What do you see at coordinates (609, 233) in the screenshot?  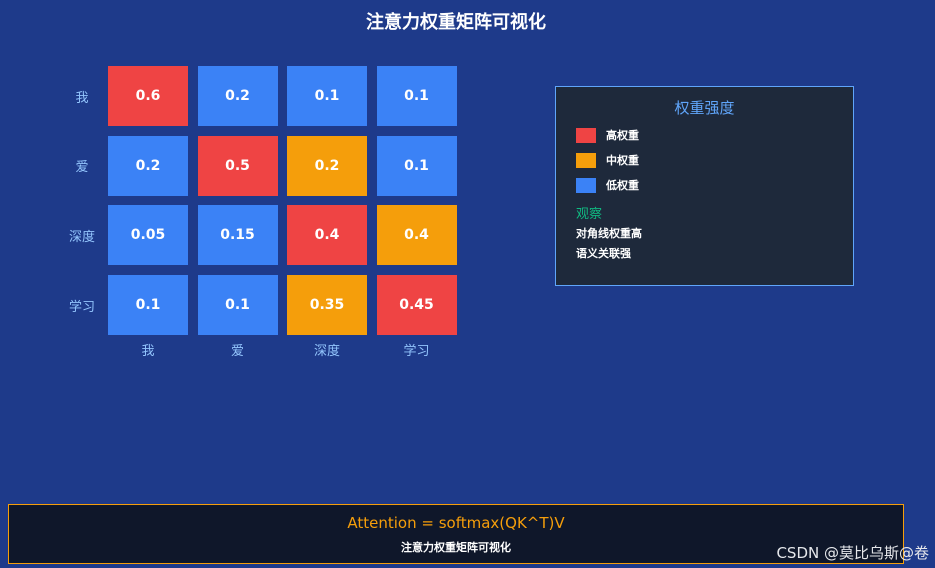 I see `observation-line-1: 对角线权重高` at bounding box center [609, 233].